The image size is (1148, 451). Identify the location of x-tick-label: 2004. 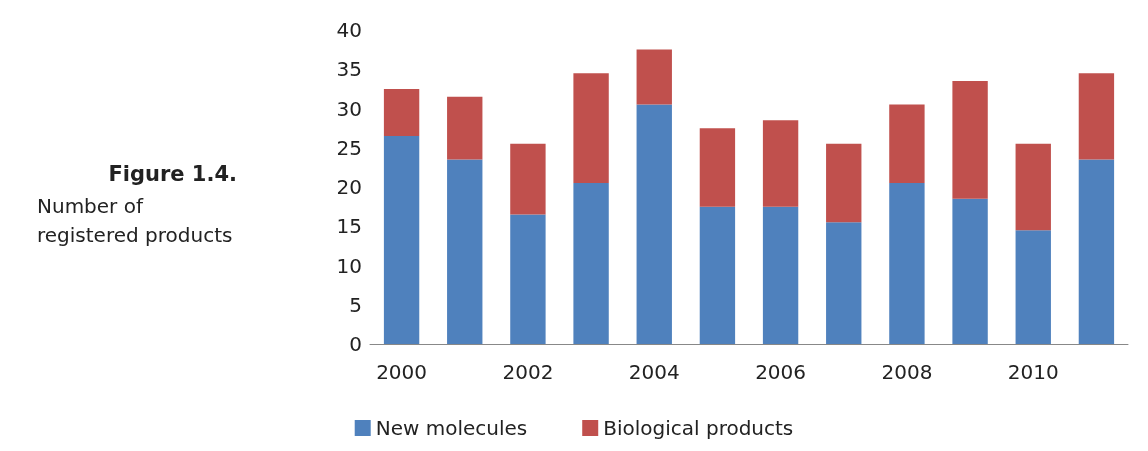
(654, 372).